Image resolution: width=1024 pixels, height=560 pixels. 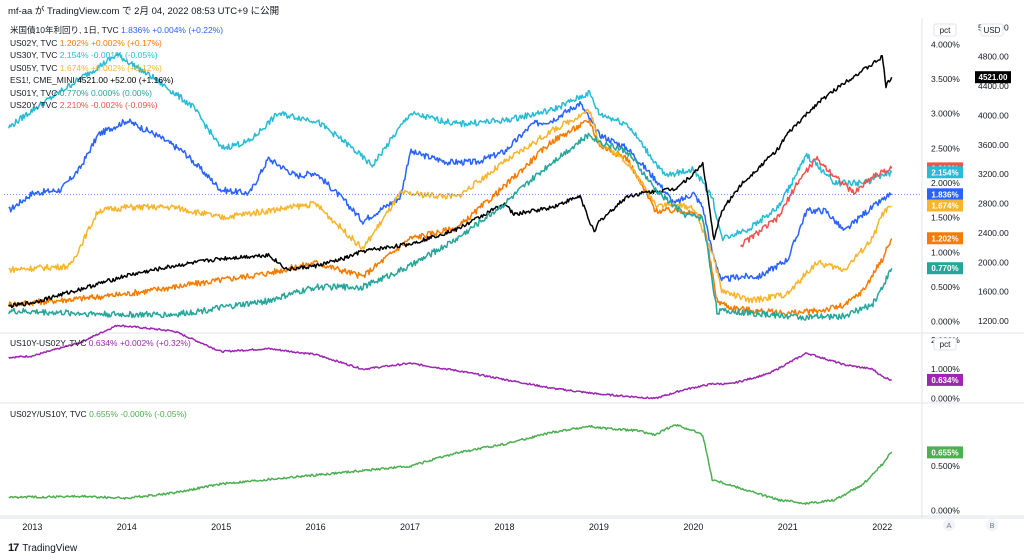 What do you see at coordinates (49, 343) in the screenshot?
I see `legend-symbol: US10Y-US02Y, TVC` at bounding box center [49, 343].